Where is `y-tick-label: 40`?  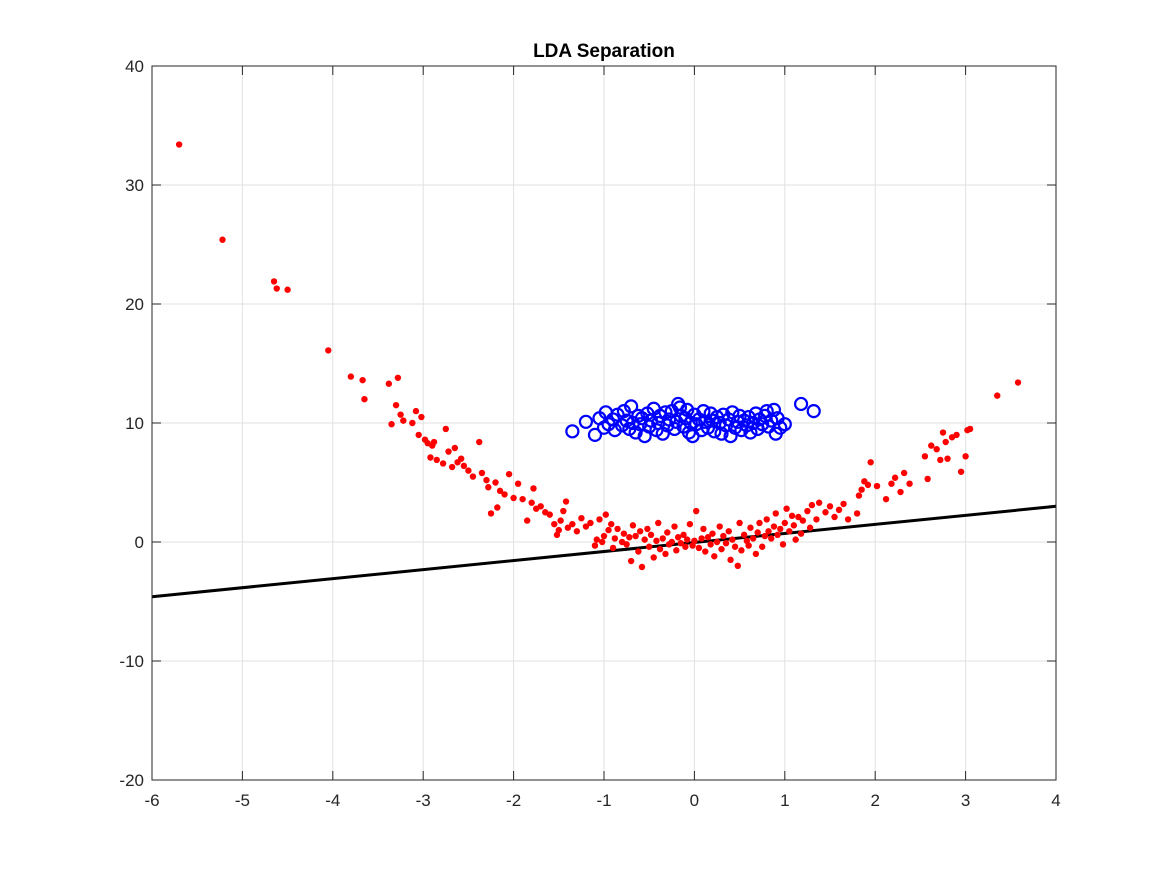 y-tick-label: 40 is located at coordinates (134, 66).